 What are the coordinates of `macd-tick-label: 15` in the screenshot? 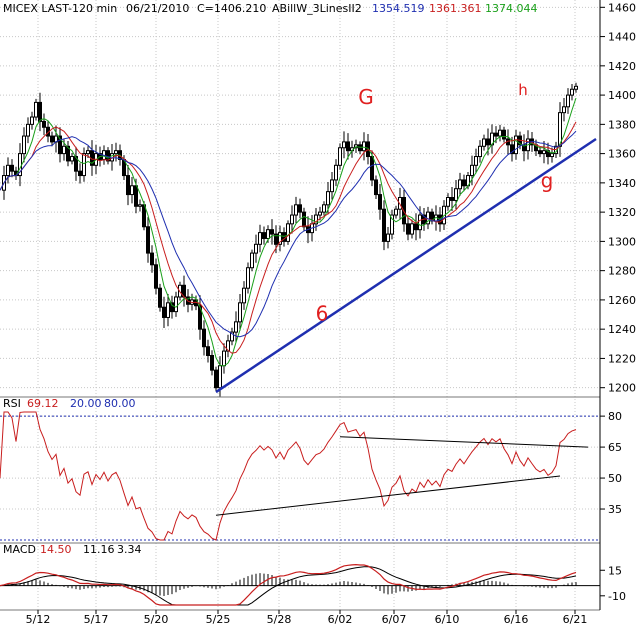 It's located at (615, 570).